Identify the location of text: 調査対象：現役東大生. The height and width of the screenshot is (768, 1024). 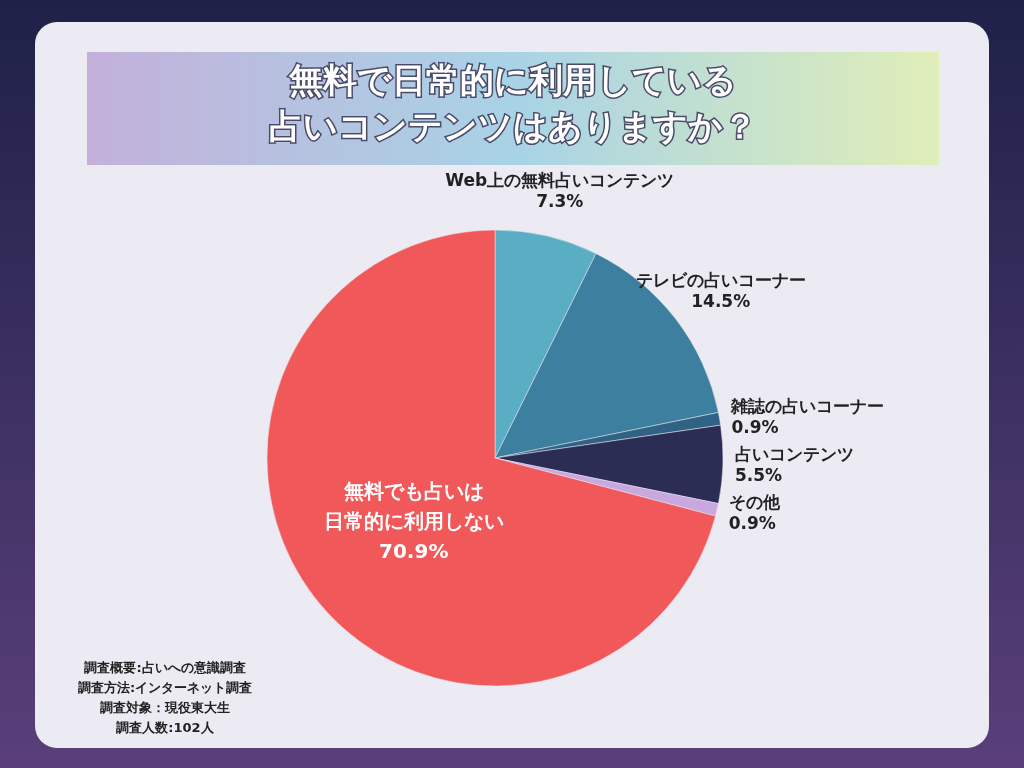
(165, 707).